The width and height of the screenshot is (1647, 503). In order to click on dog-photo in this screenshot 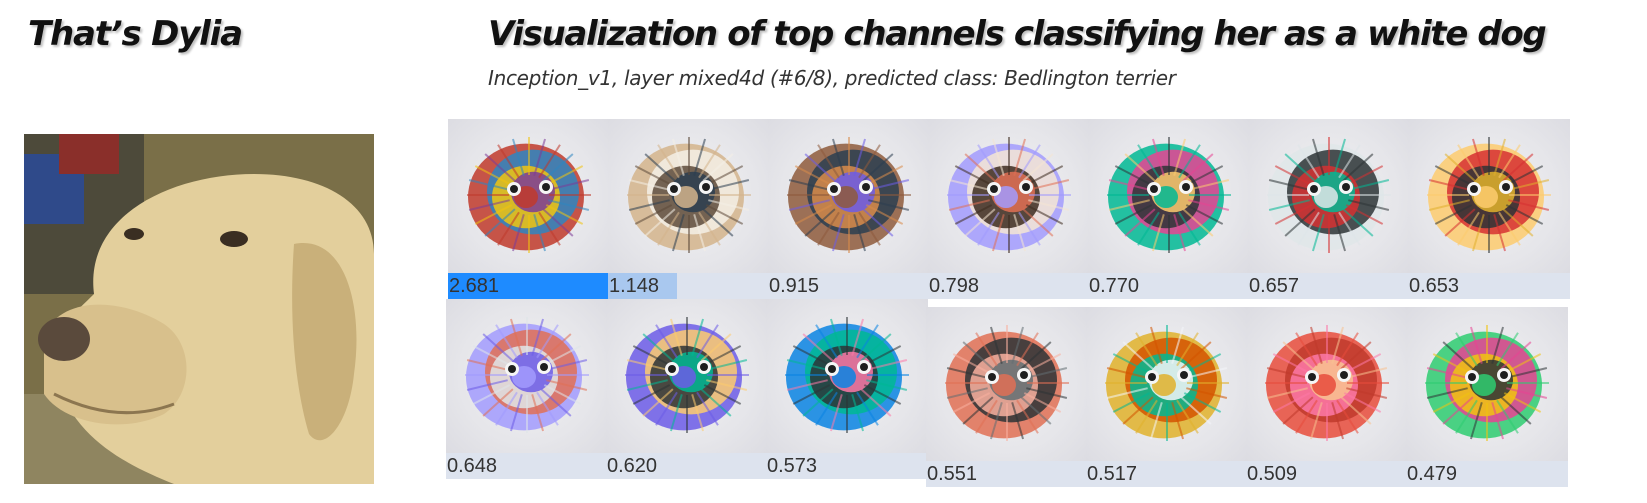, I will do `click(199, 309)`.